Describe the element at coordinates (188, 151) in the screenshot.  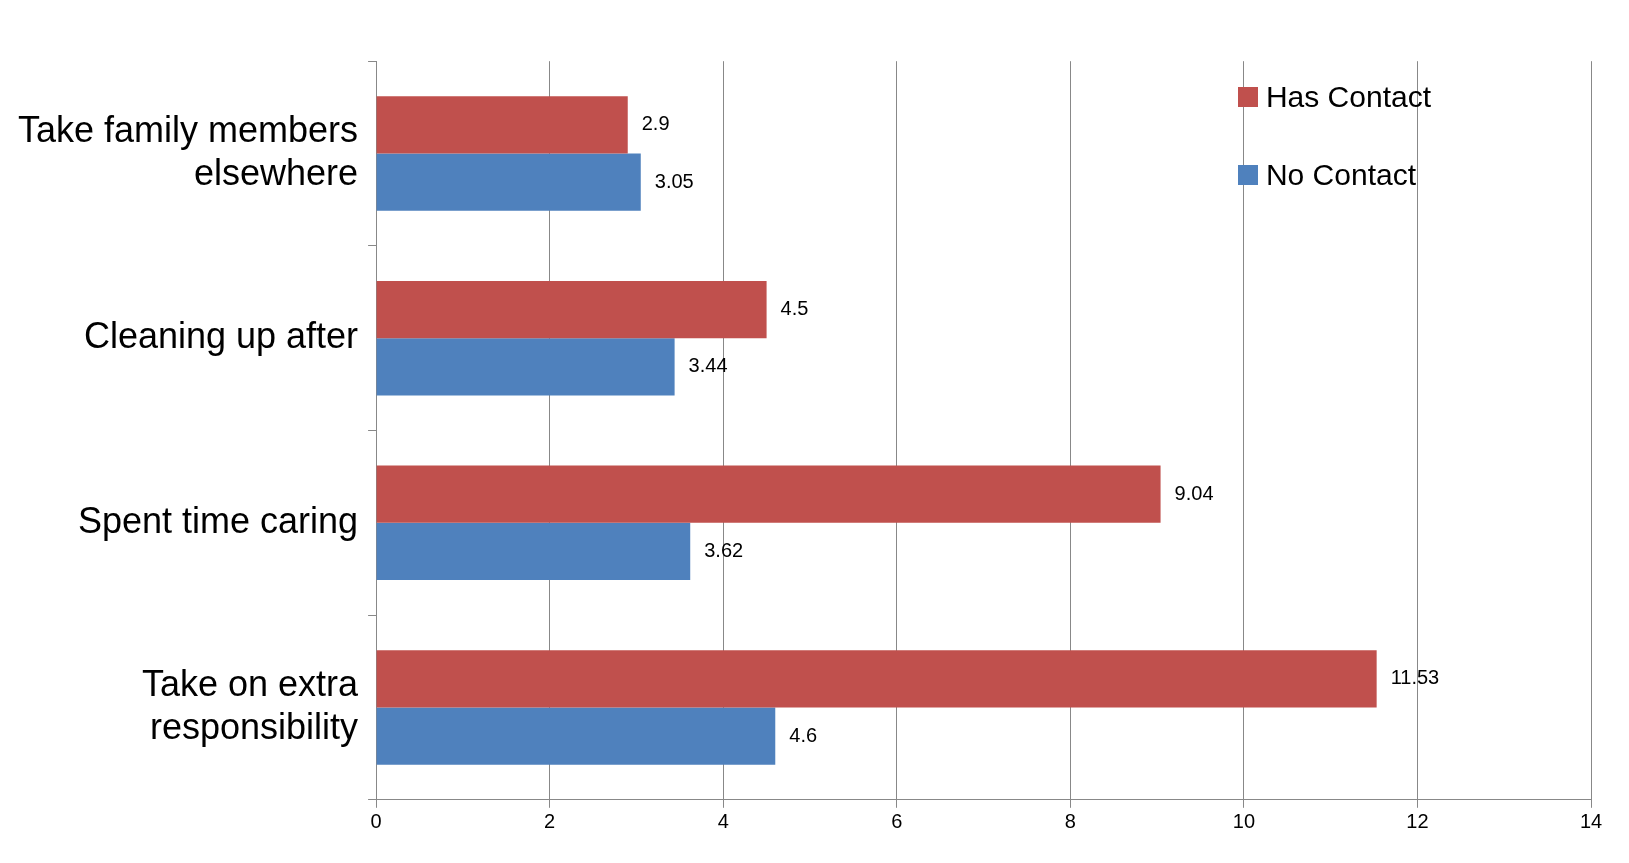
I see `y-tick-label: Take family members elsewhere` at that location.